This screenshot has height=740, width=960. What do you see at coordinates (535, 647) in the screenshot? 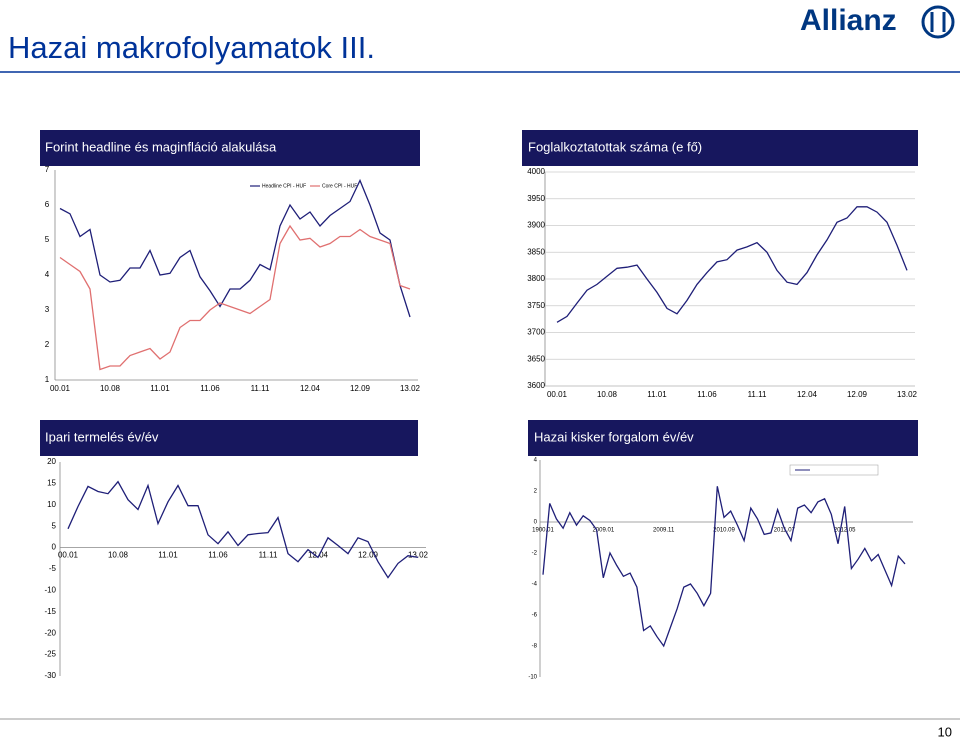
I see `y-tick-label: -8` at bounding box center [535, 647].